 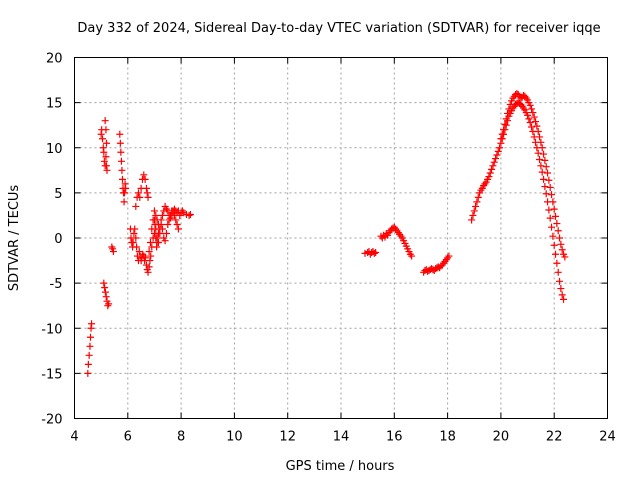 What do you see at coordinates (341, 437) in the screenshot?
I see `x-tick-label: 14` at bounding box center [341, 437].